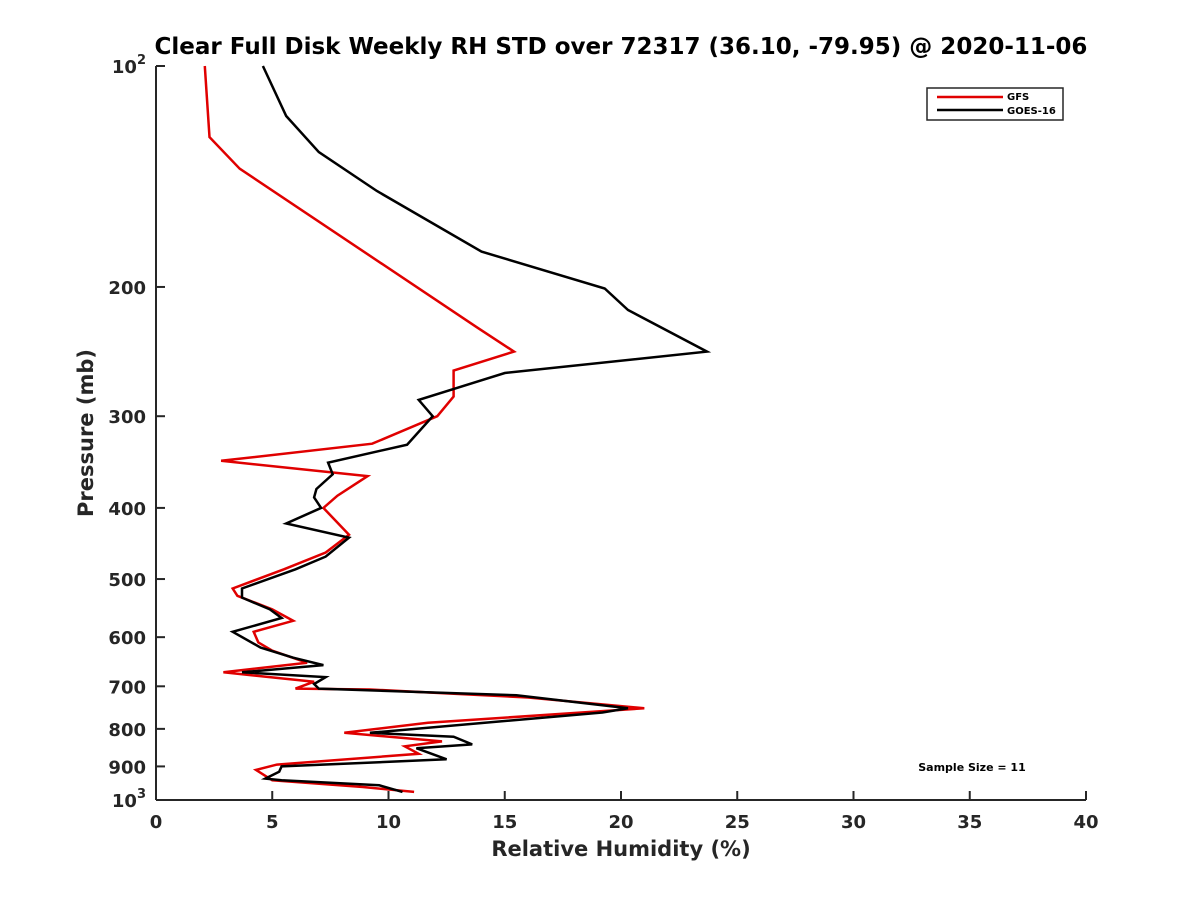  Describe the element at coordinates (504, 822) in the screenshot. I see `x-tick-label: 15` at that location.